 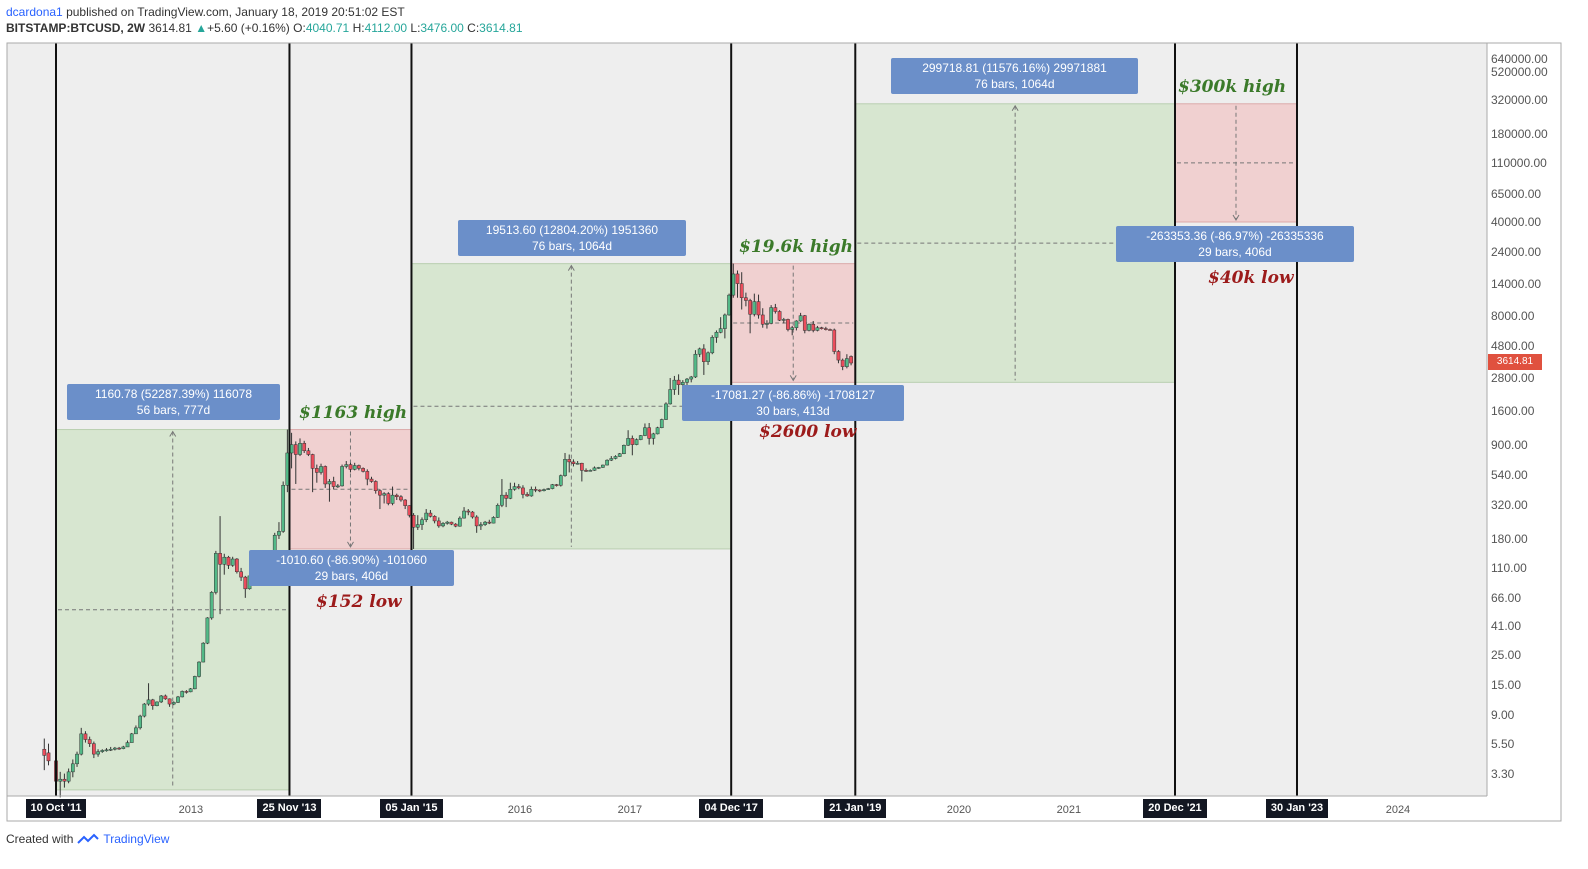 I want to click on high-label: H:, so click(x=358, y=28).